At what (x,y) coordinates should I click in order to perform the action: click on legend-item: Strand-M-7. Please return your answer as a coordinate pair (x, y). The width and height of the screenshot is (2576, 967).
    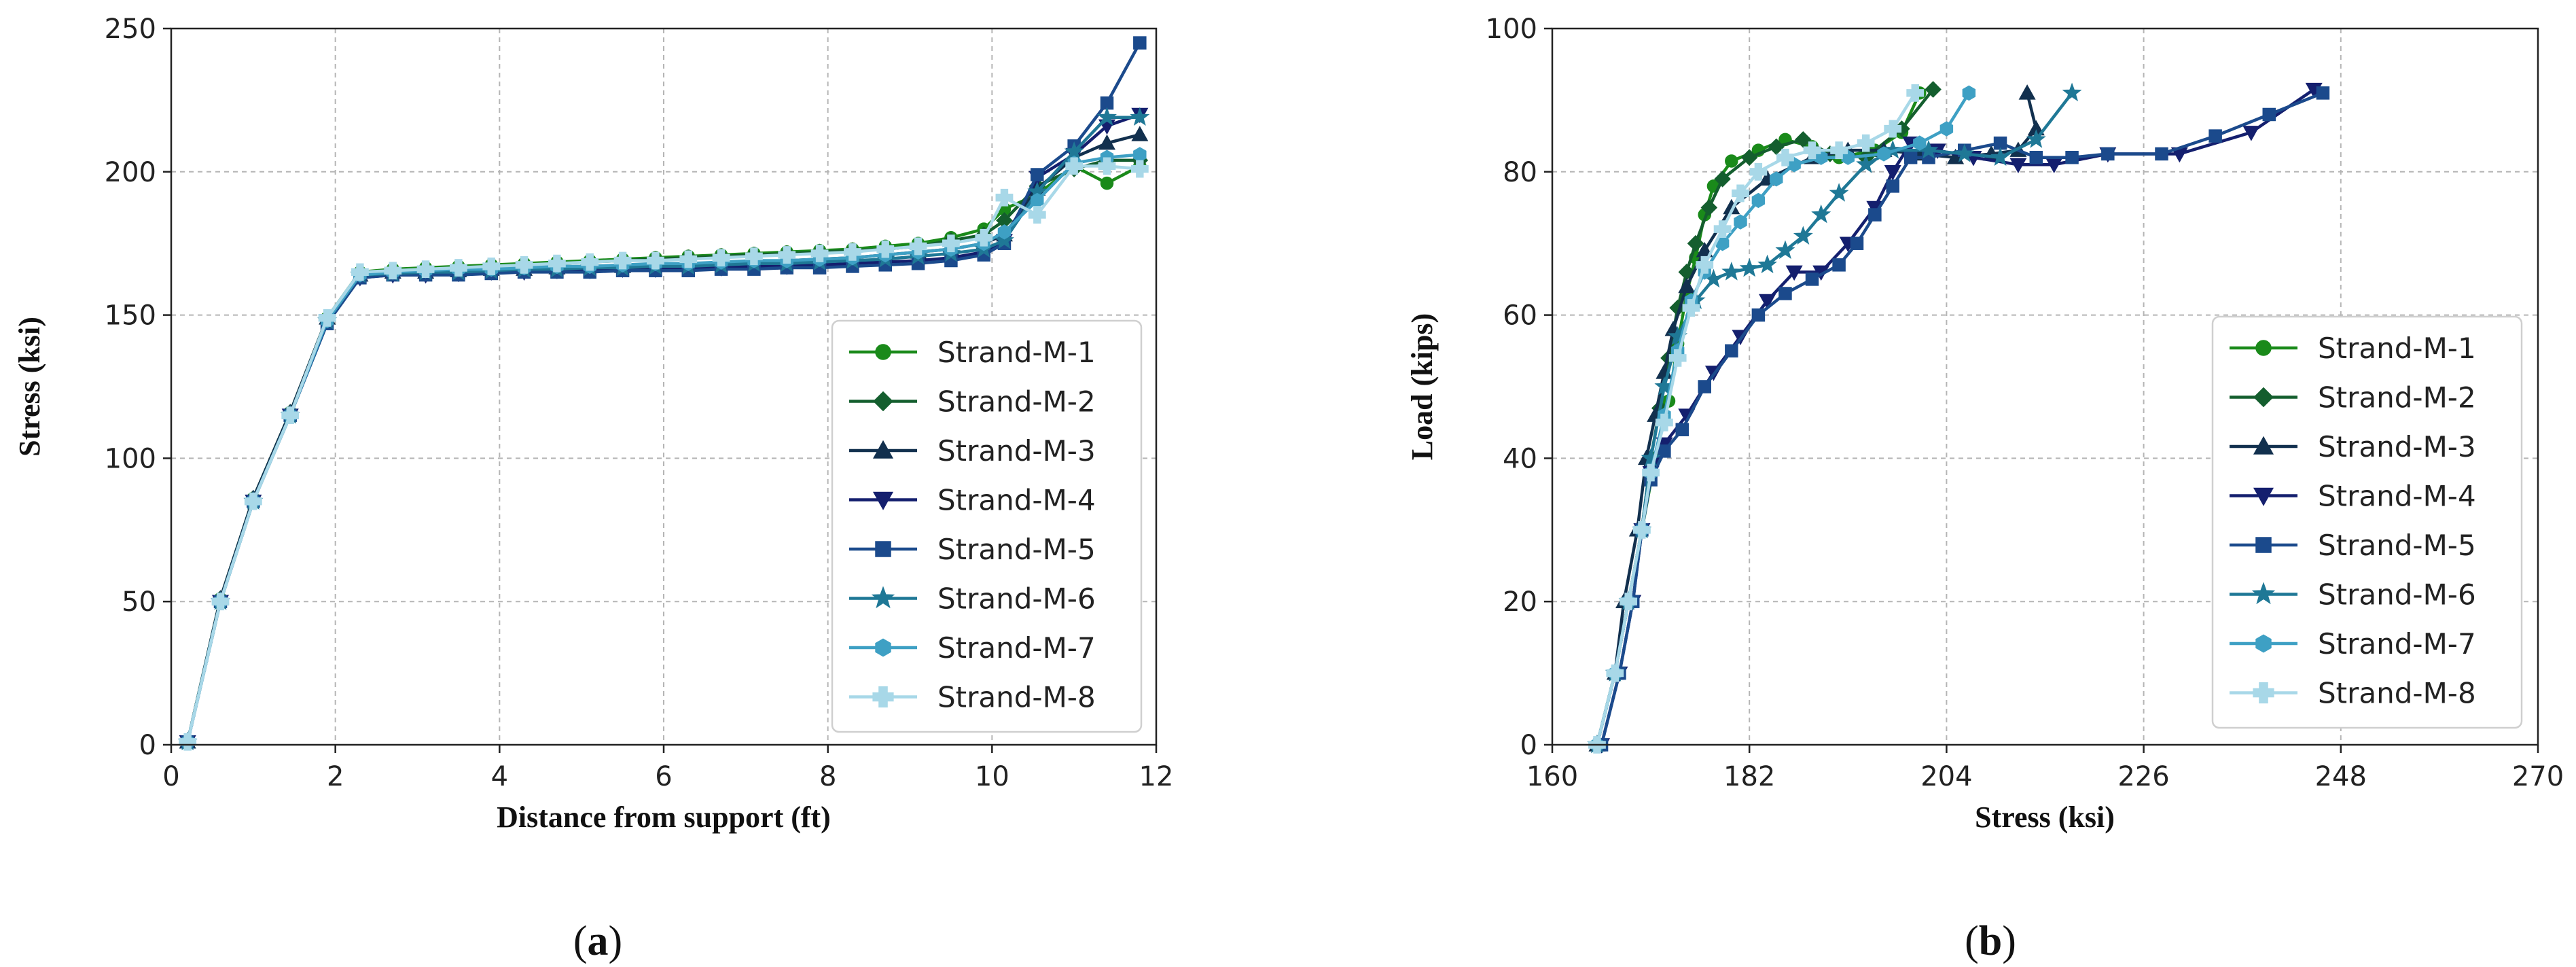
    Looking at the image, I should click on (2353, 644).